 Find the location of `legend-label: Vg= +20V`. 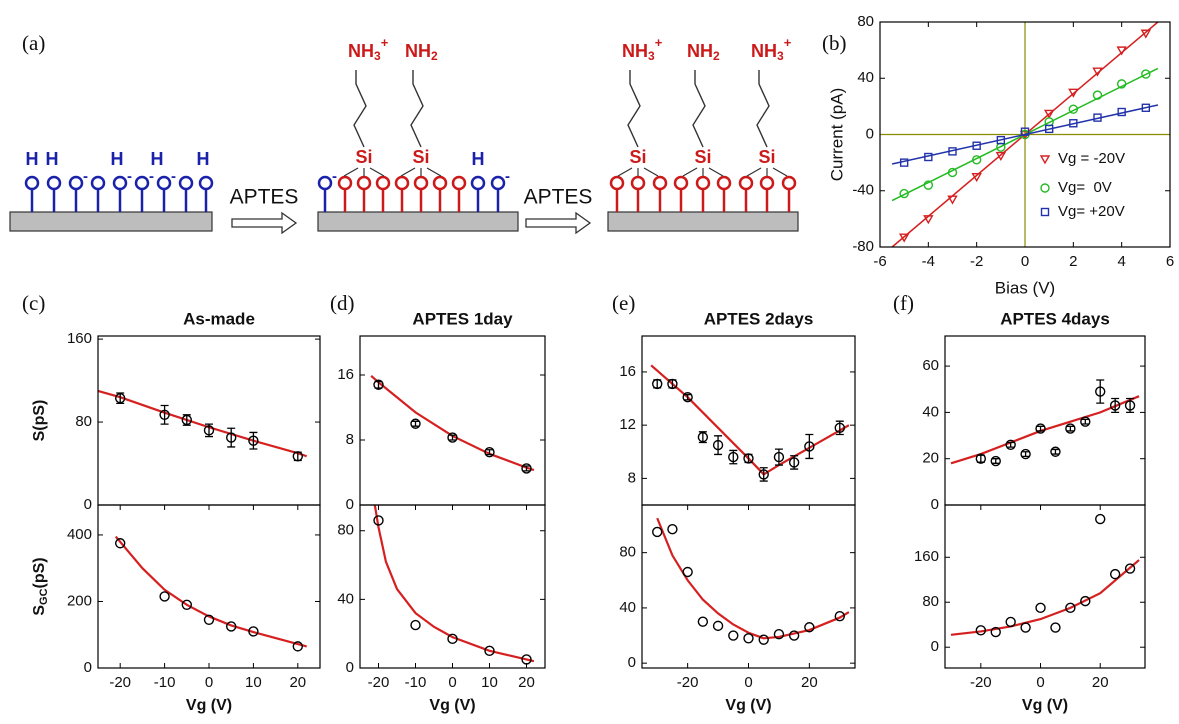

legend-label: Vg= +20V is located at coordinates (1091, 211).